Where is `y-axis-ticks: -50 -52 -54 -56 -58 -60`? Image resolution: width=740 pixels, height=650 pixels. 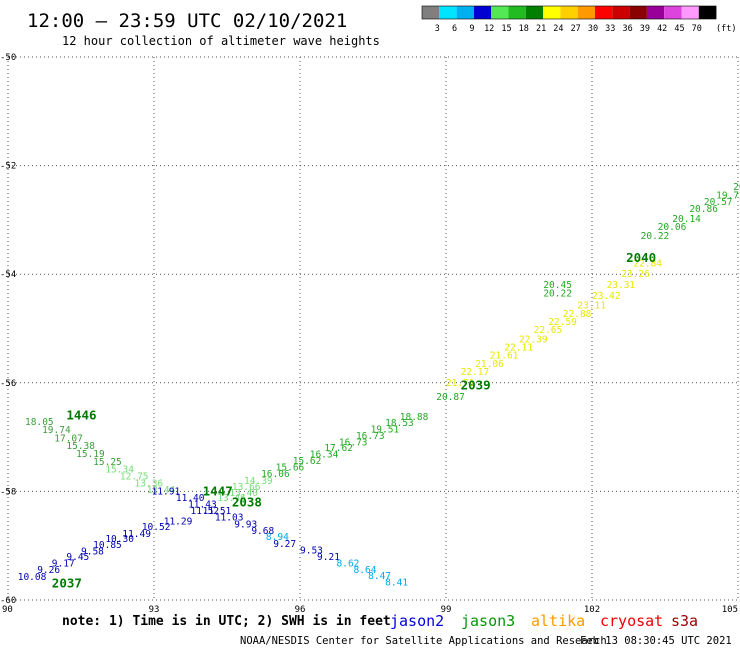
y-axis-ticks: -50 -52 -54 -56 -58 -60 is located at coordinates (8, 329).